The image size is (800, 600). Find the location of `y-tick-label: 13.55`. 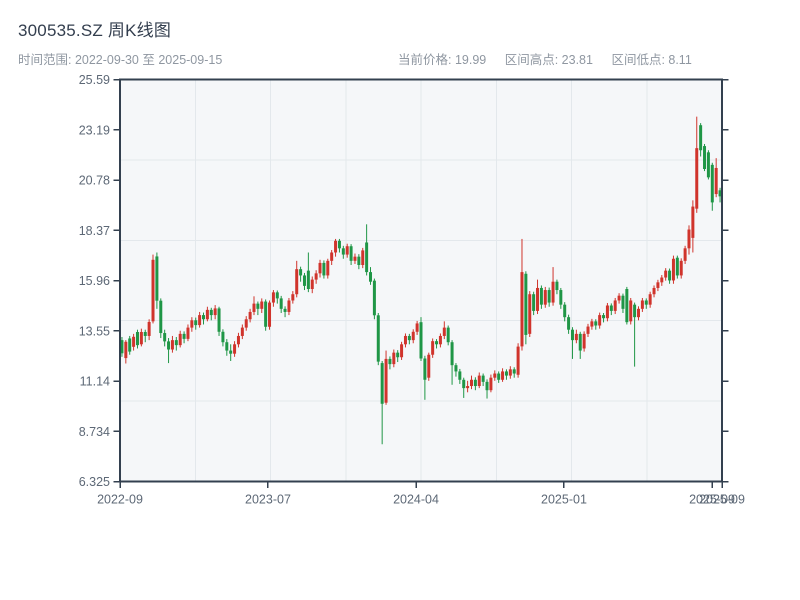

y-tick-label: 13.55 is located at coordinates (94, 331).